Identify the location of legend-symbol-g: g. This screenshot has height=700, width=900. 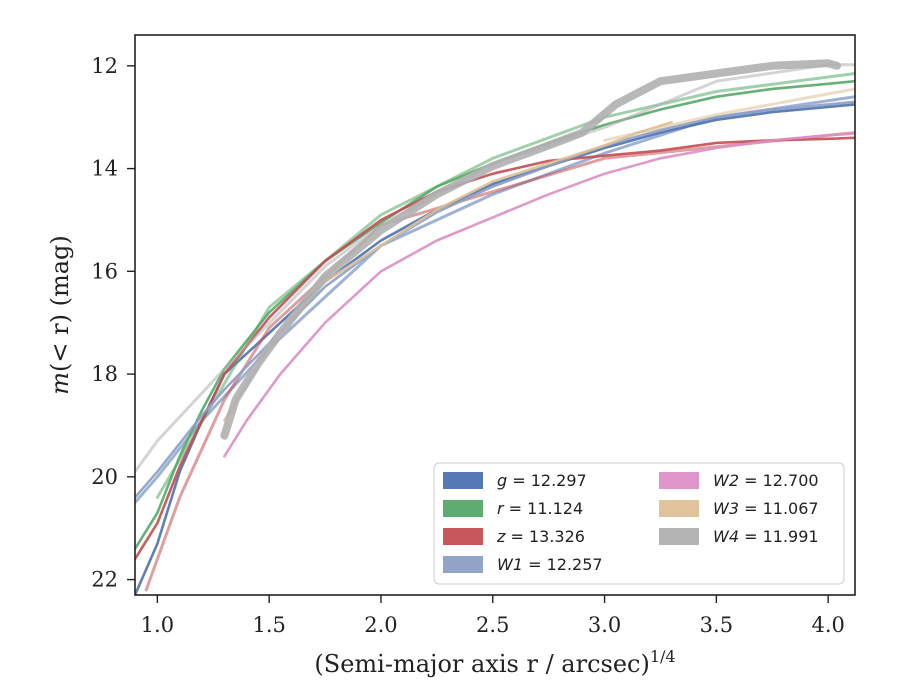
(502, 480).